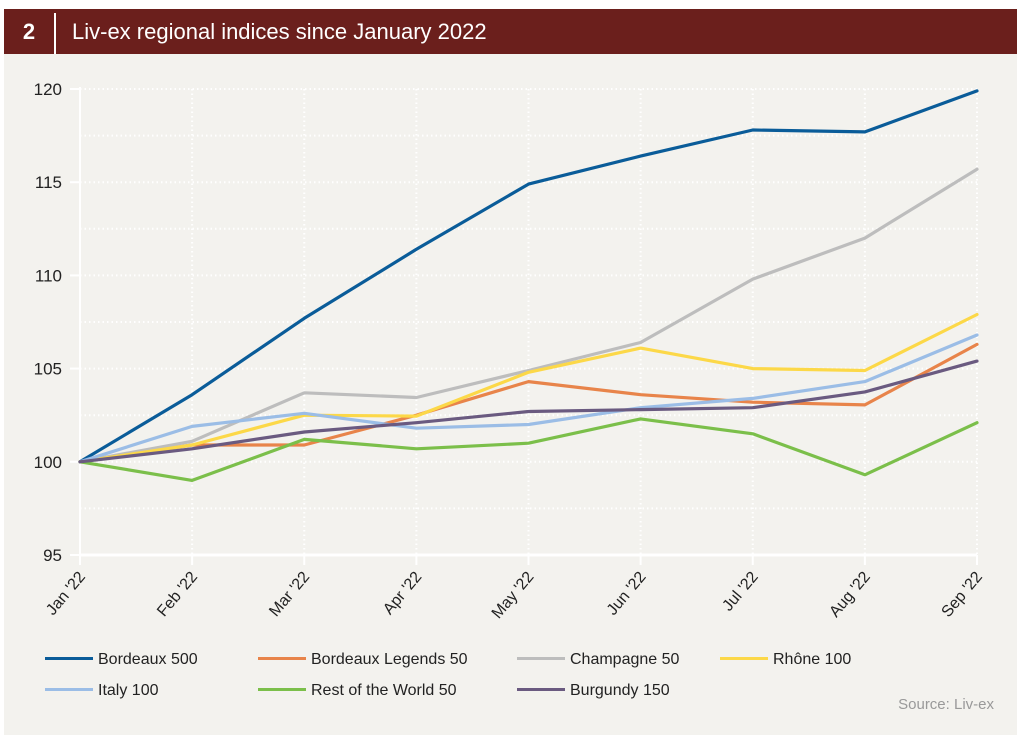  Describe the element at coordinates (850, 595) in the screenshot. I see `x-tick-label: Aug '22` at that location.